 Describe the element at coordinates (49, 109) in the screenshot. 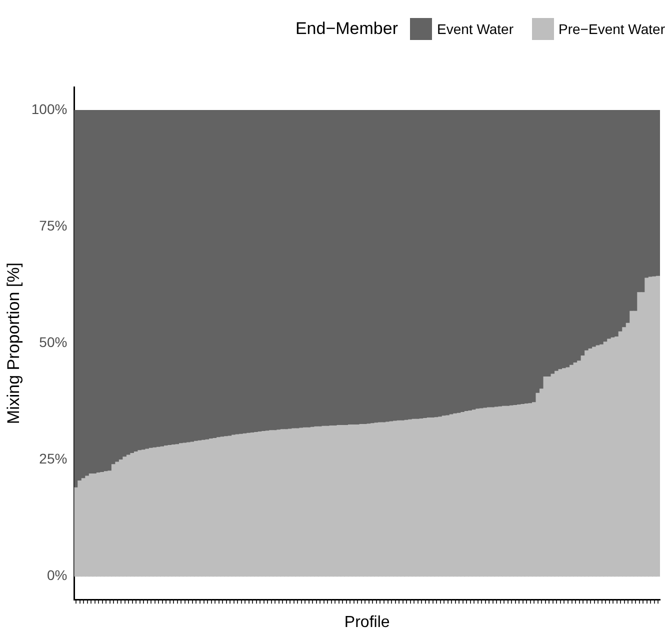

I see `y-tick-label: 100%` at that location.